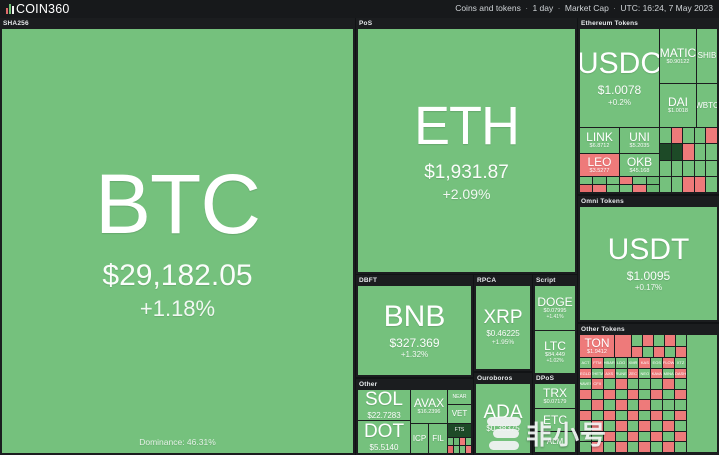 The image size is (719, 455). I want to click on tile-leo: LEO $3.5277, so click(599, 165).